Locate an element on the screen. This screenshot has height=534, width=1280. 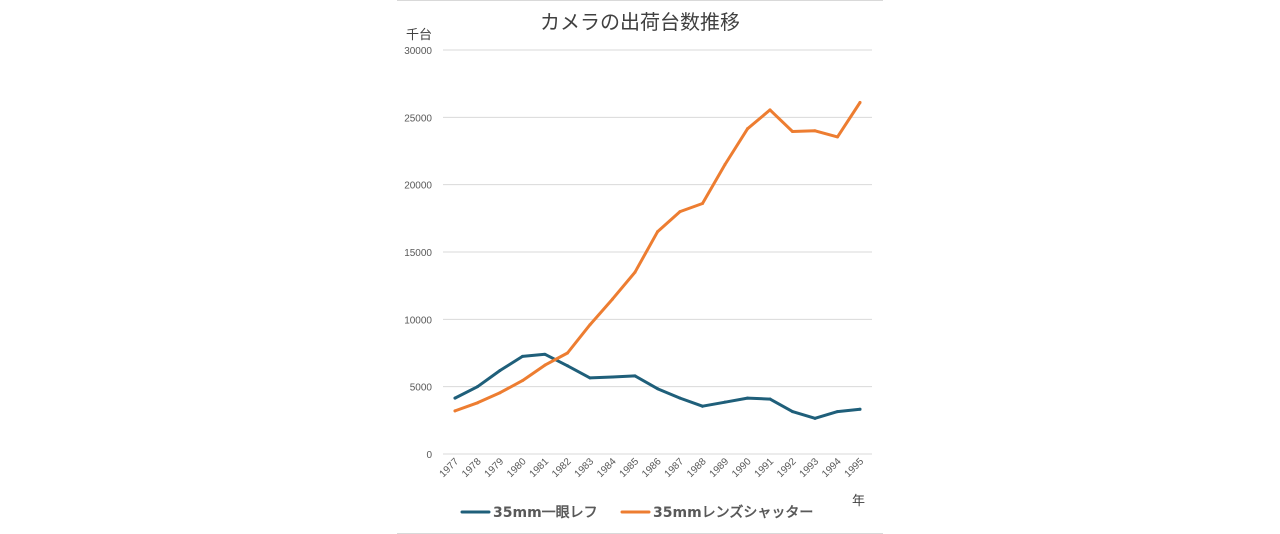
x-tick-label: 1993 is located at coordinates (810, 468).